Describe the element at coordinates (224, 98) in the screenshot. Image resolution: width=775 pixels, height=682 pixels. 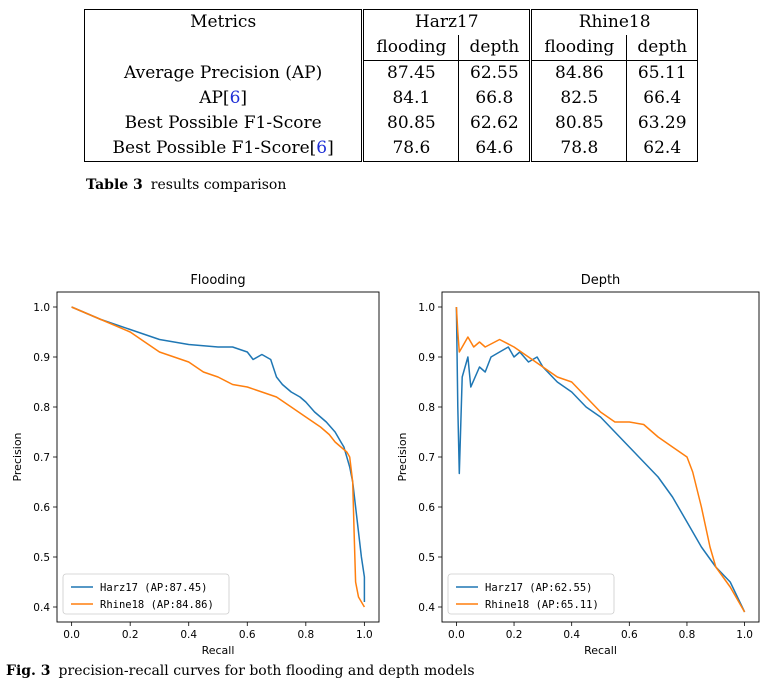
I see `metric-name: AP[6]` at that location.